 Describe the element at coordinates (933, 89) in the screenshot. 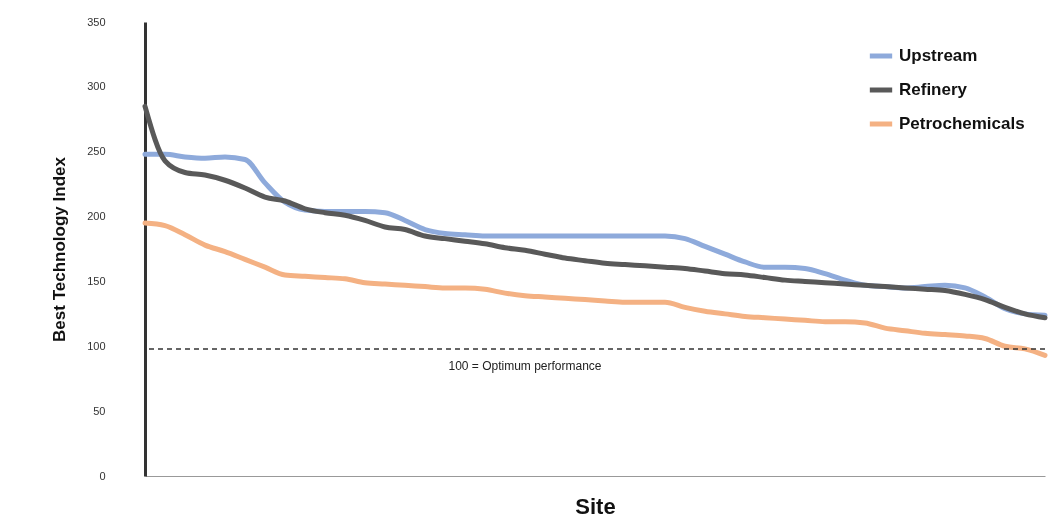

I see `legend-label: Refinery` at that location.